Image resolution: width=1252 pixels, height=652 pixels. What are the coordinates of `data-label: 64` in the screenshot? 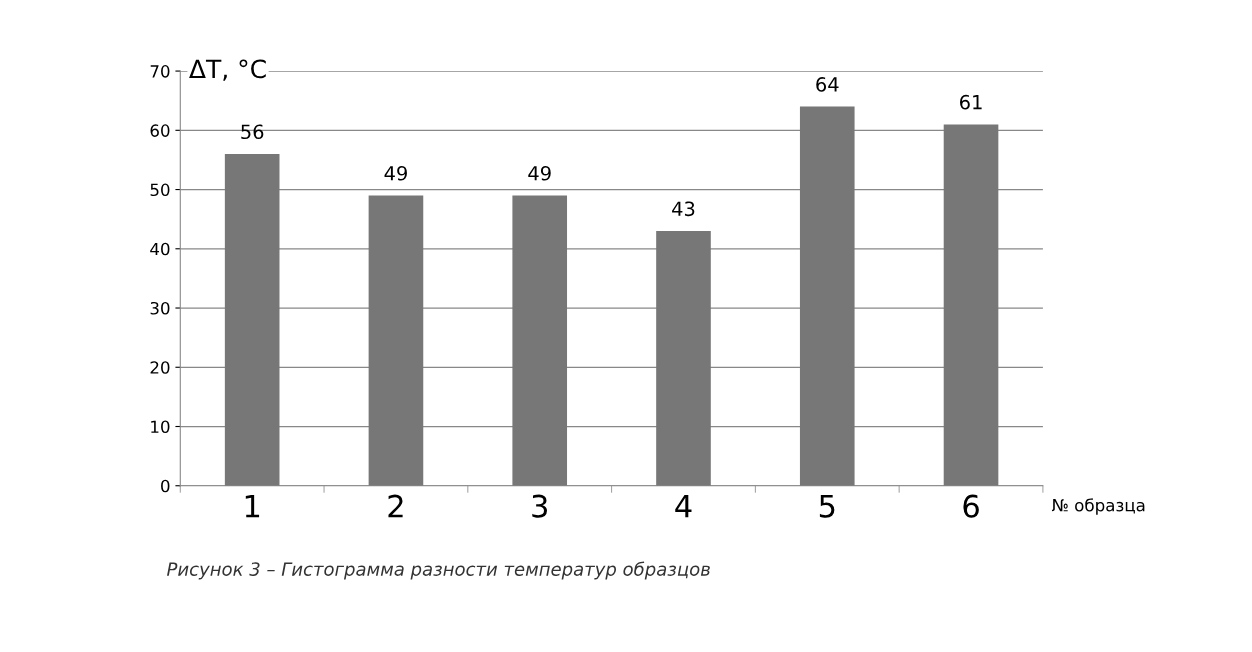 It's located at (827, 84).